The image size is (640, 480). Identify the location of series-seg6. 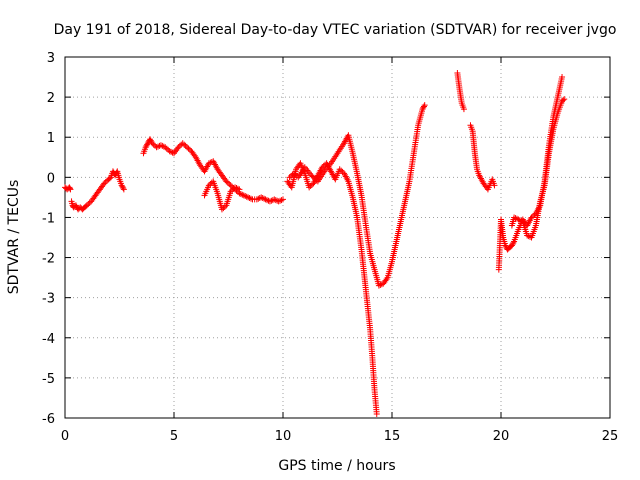
(357, 195).